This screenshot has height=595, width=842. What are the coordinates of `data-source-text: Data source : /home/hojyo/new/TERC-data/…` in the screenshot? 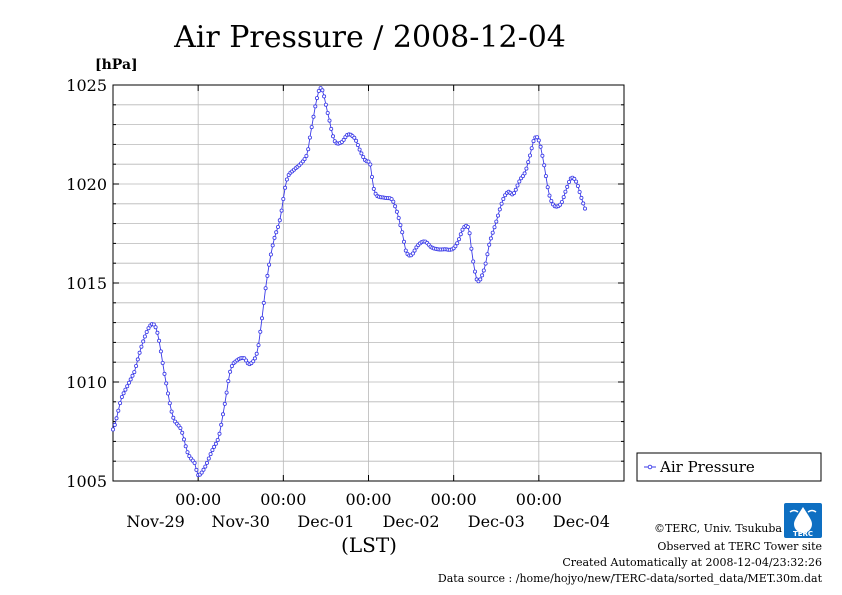 It's located at (630, 578).